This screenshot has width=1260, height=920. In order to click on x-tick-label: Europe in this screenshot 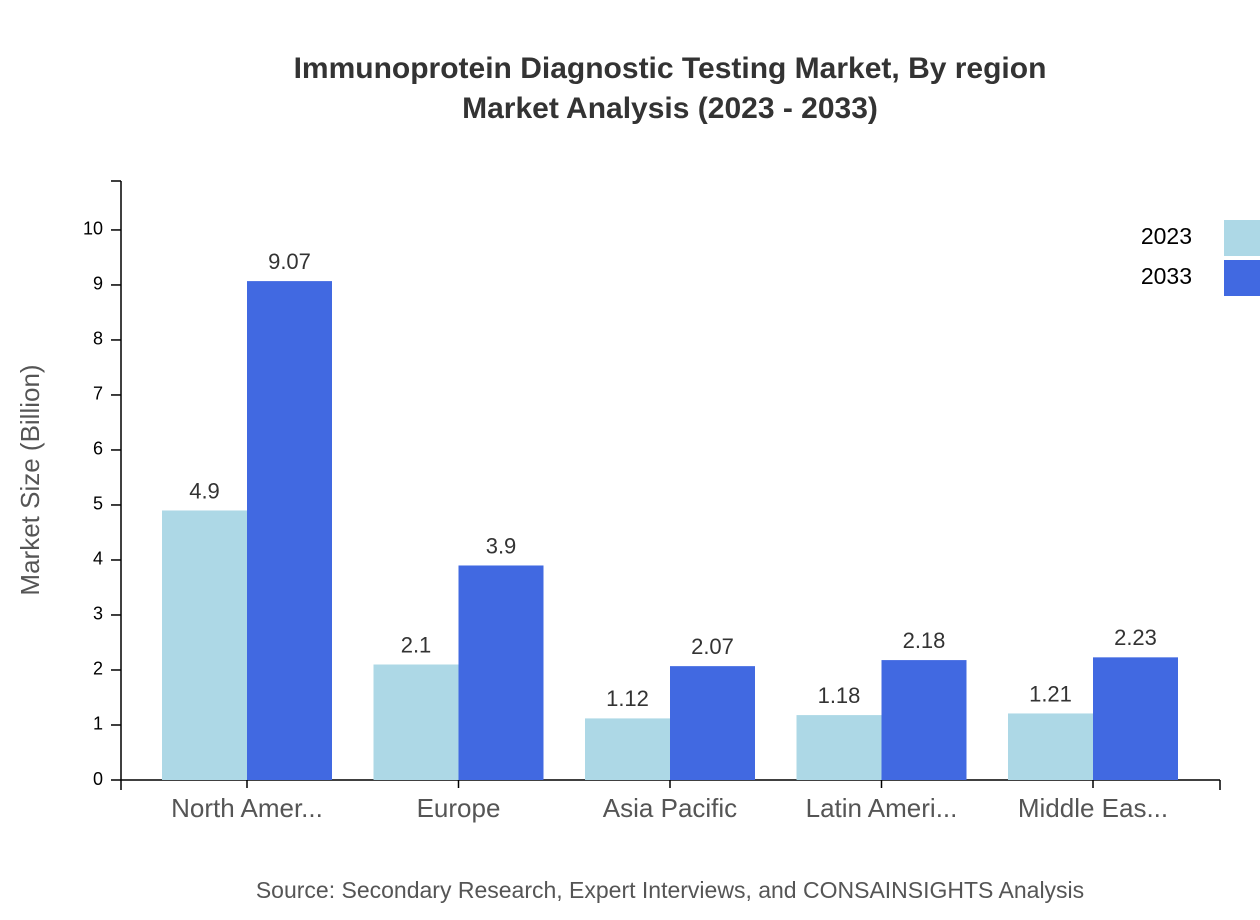, I will do `click(459, 808)`.